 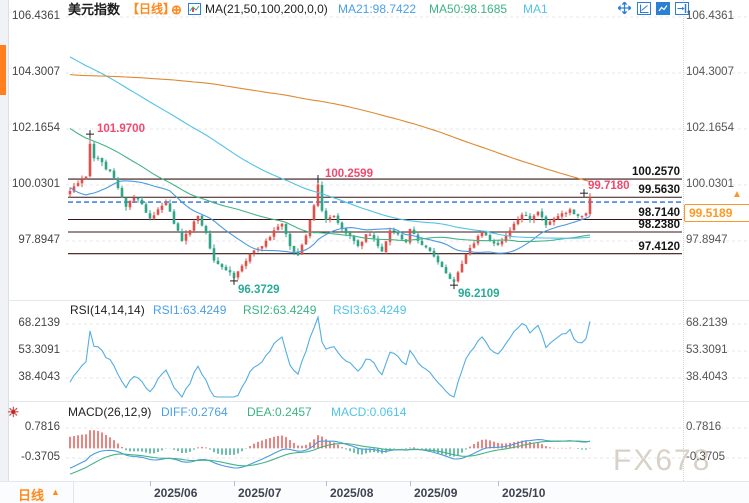 What do you see at coordinates (4, 240) in the screenshot?
I see `left-sidebar` at bounding box center [4, 240].